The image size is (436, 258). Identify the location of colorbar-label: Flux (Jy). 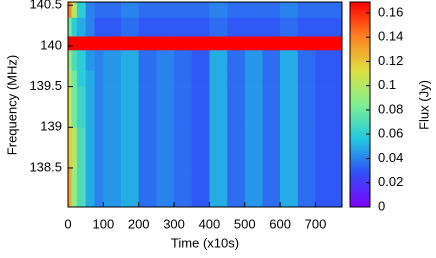
(423, 105).